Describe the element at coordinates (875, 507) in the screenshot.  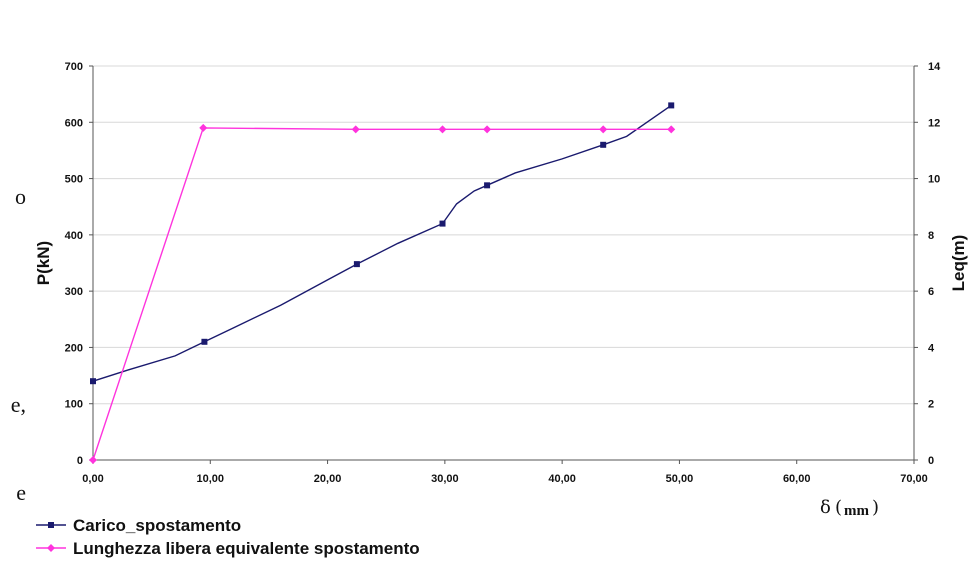
I see `x-axis-paren-close: )` at that location.